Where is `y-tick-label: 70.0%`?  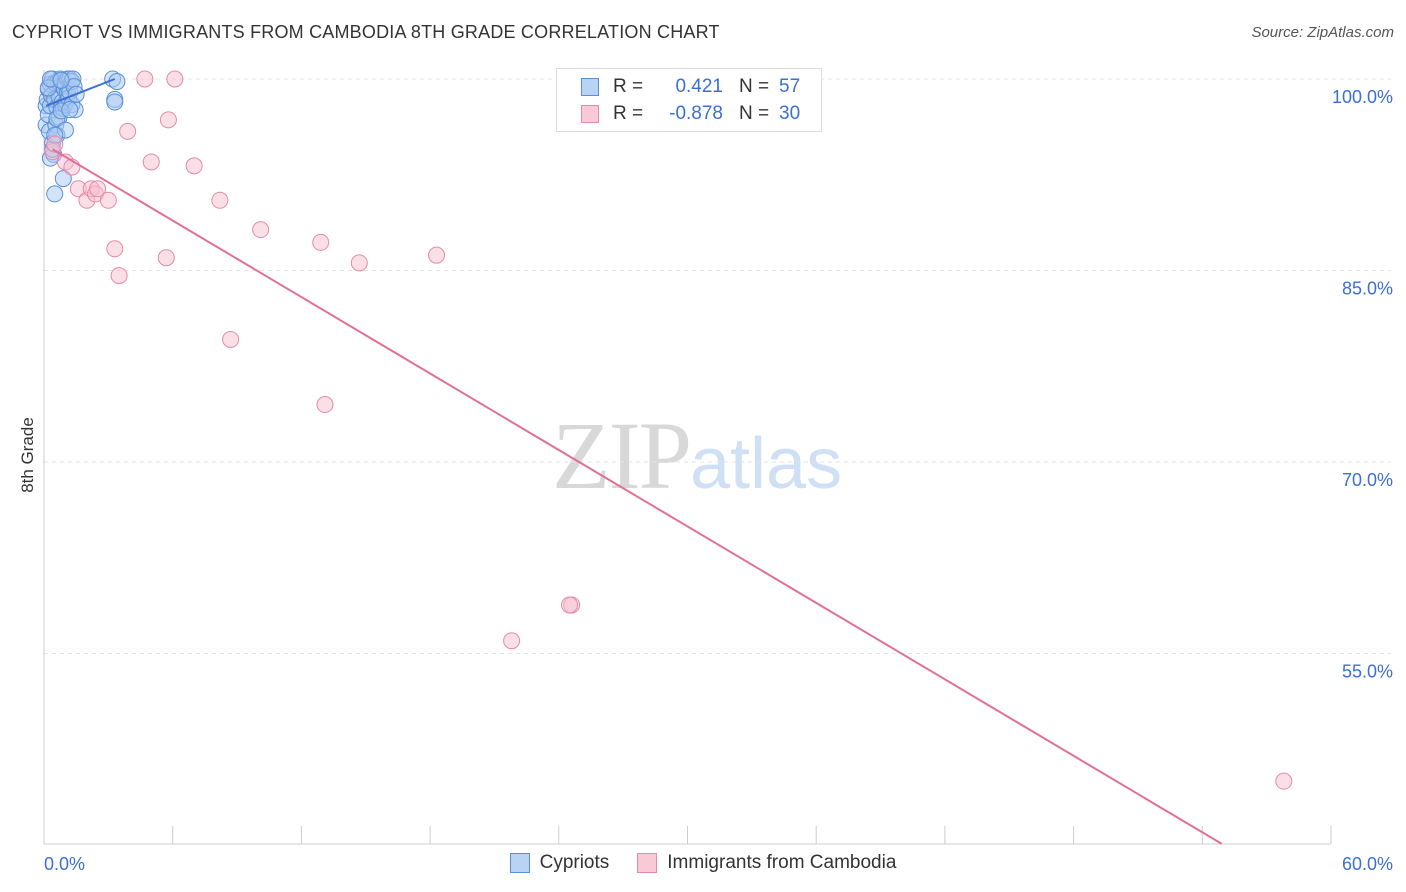
y-tick-label: 70.0% is located at coordinates (1367, 480).